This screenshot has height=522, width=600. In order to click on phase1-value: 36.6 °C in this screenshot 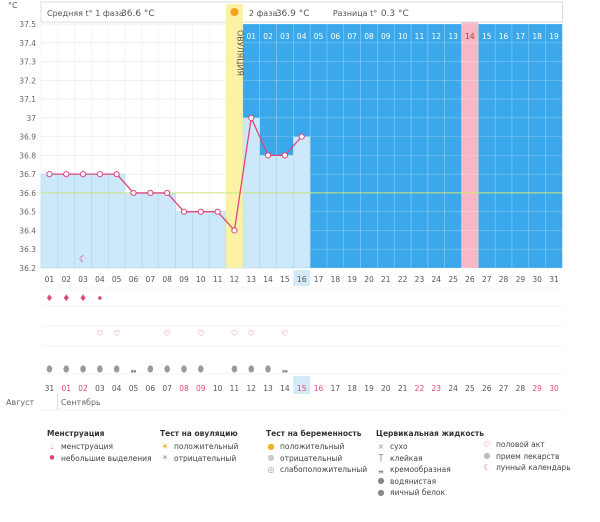, I will do `click(138, 14)`.